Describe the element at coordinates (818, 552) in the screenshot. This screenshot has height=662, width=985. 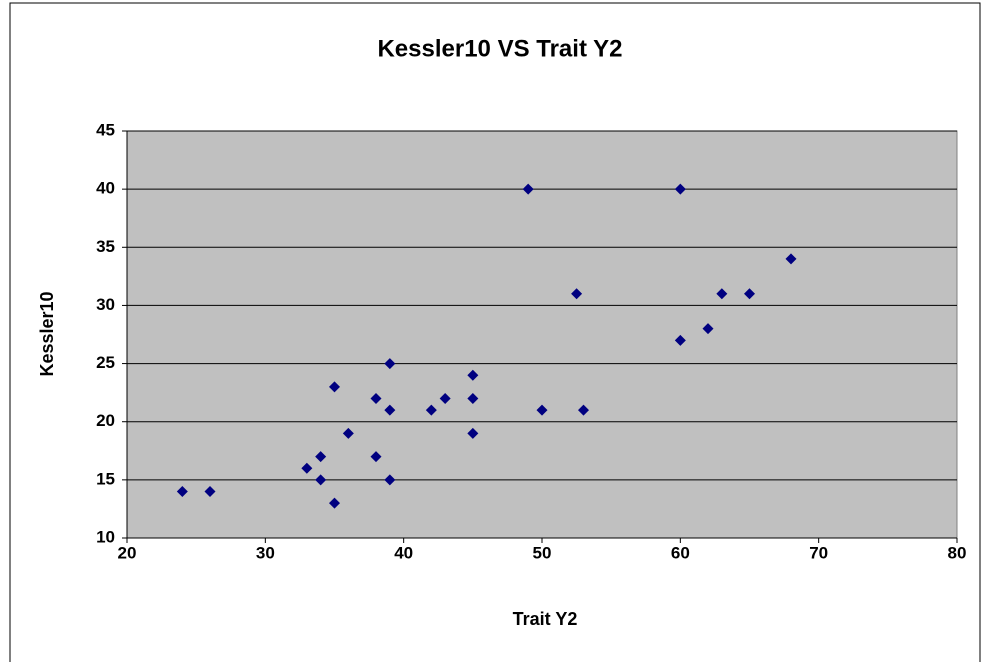
I see `x-tick-label: 70` at that location.